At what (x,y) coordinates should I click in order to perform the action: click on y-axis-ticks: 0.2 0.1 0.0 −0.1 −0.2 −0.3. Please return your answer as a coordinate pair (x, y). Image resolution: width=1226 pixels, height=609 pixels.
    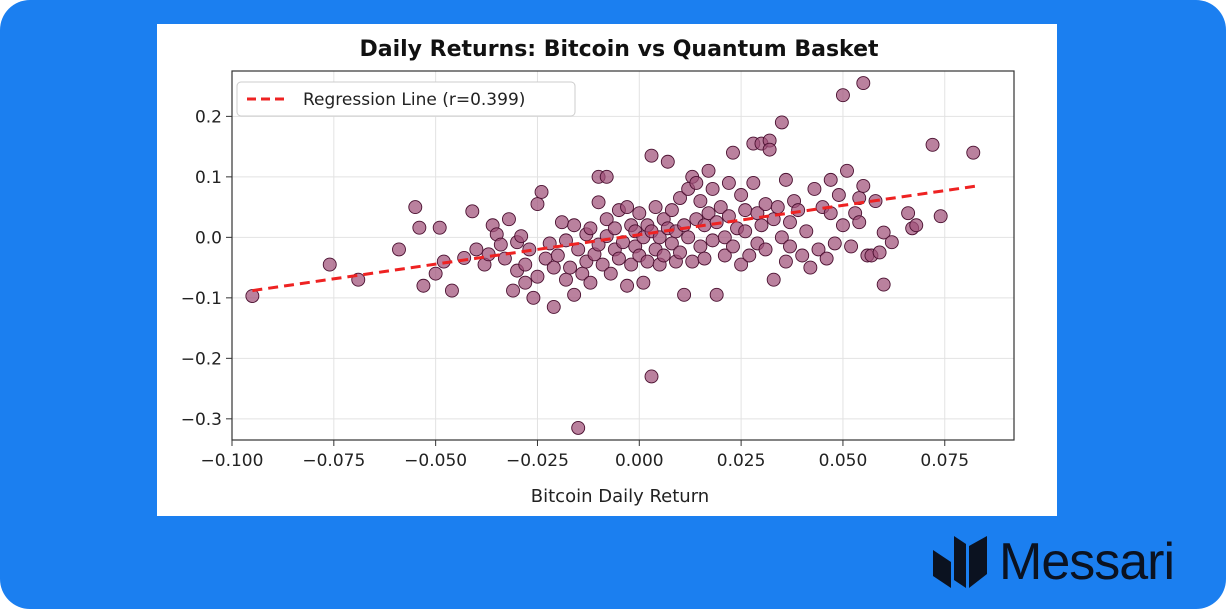
    Looking at the image, I should click on (206, 268).